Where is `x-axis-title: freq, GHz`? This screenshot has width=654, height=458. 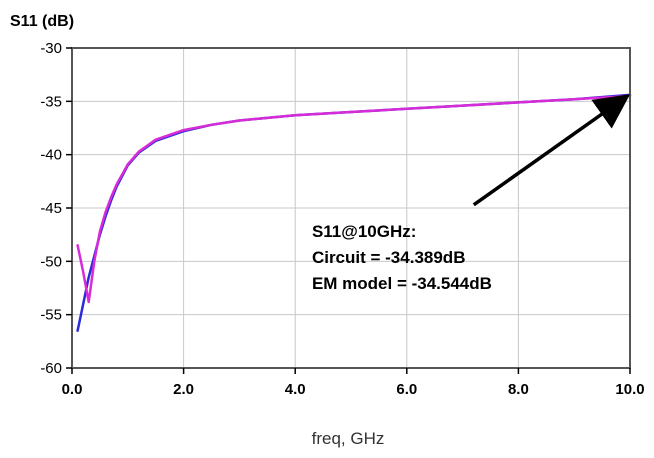
x-axis-title: freq, GHz is located at coordinates (348, 438).